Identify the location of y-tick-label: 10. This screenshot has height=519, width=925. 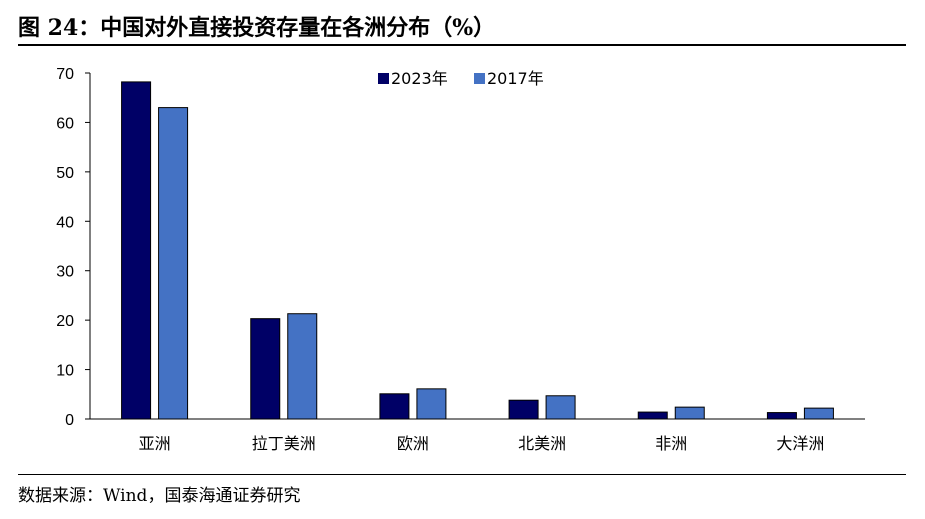
(65, 371).